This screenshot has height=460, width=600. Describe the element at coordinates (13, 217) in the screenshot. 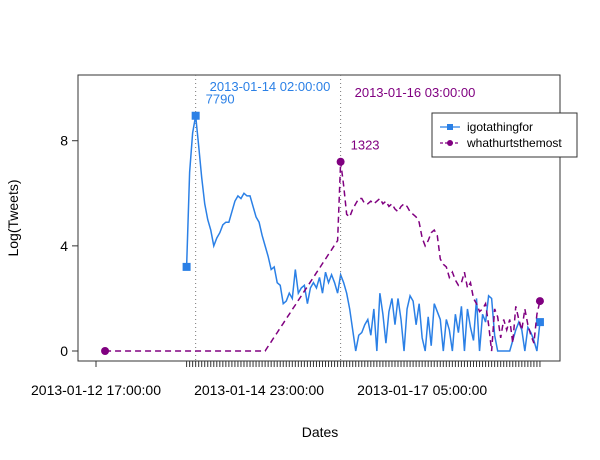

I see `y-axis-label: Log(Tweets)` at that location.